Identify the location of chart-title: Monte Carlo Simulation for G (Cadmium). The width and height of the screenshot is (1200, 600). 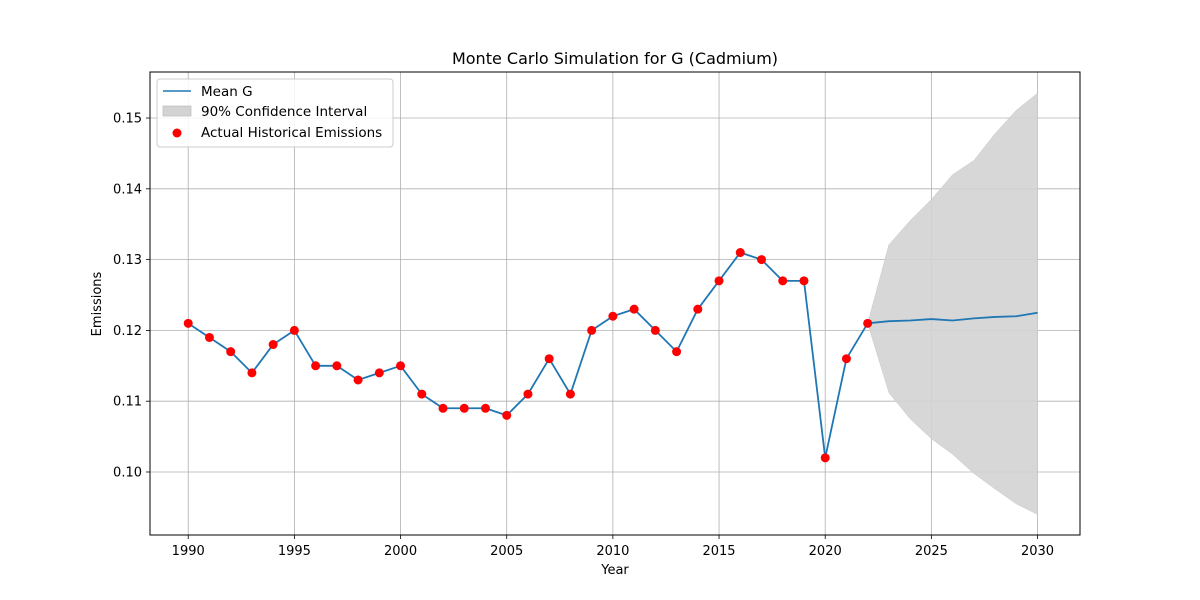
(615, 58).